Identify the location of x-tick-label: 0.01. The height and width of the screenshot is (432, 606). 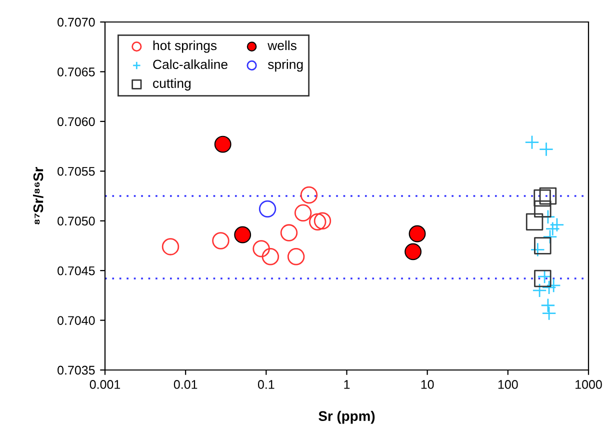
(186, 384).